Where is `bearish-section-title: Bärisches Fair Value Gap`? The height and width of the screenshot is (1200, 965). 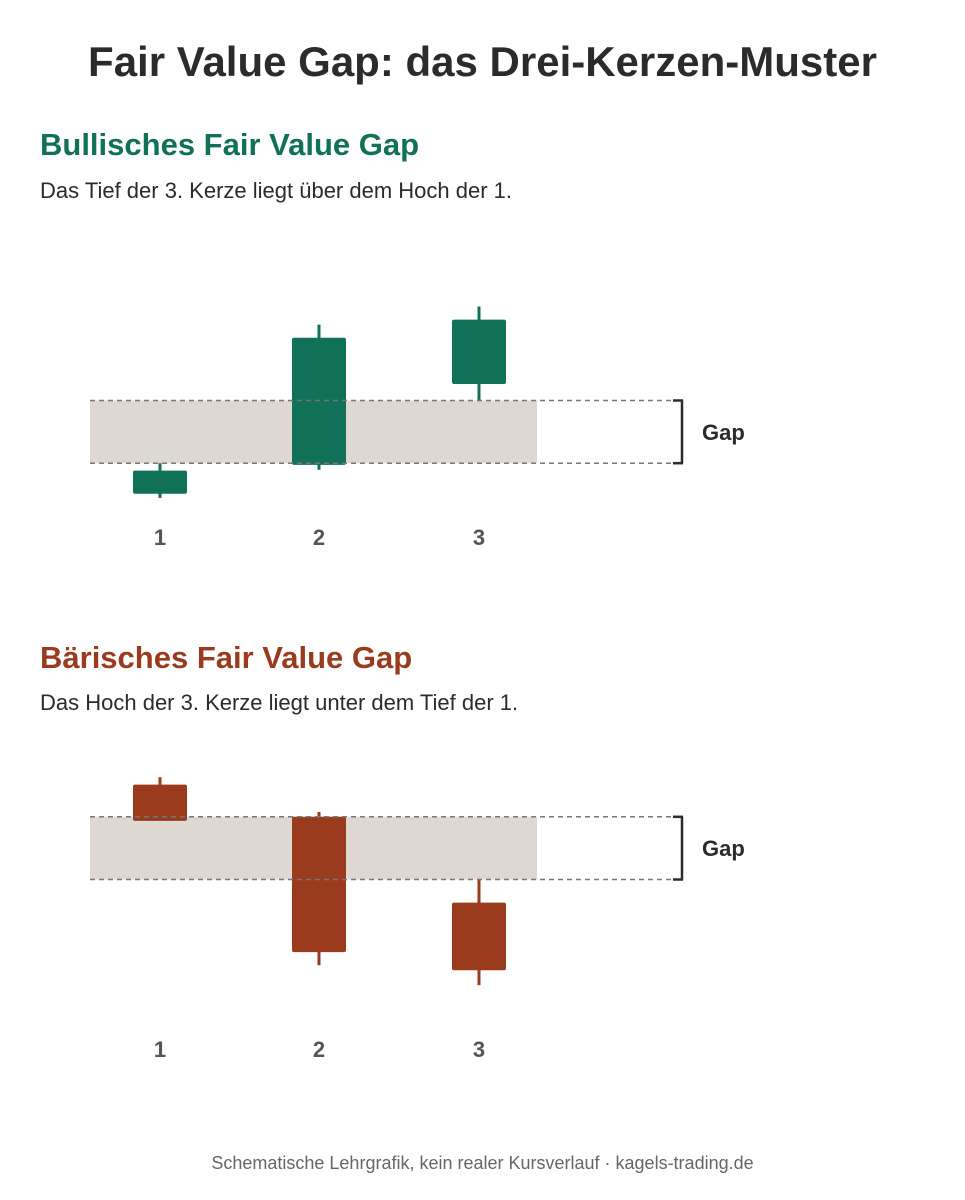
bearish-section-title: Bärisches Fair Value Gap is located at coordinates (226, 657).